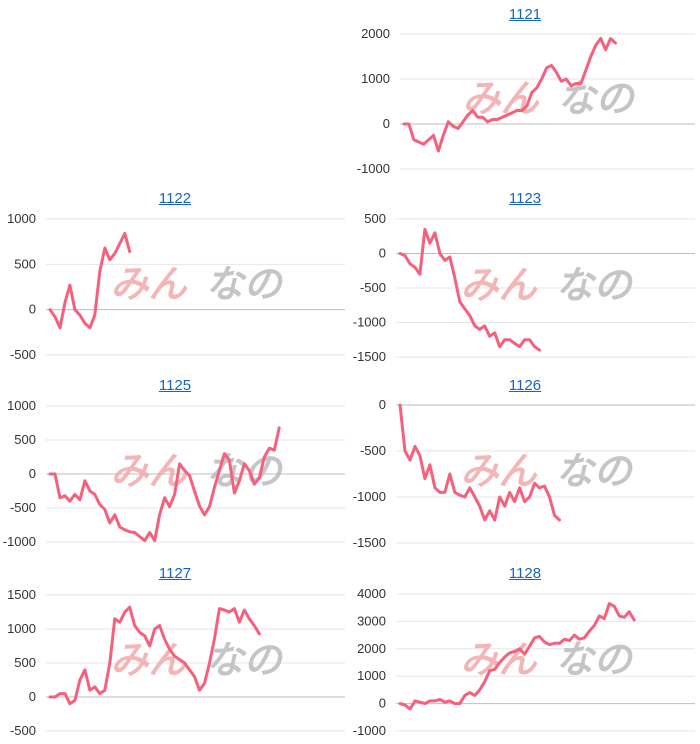 The image size is (700, 744). I want to click on line-chart: 0 -500 -1000 -1500 みん なの, so click(524, 473).